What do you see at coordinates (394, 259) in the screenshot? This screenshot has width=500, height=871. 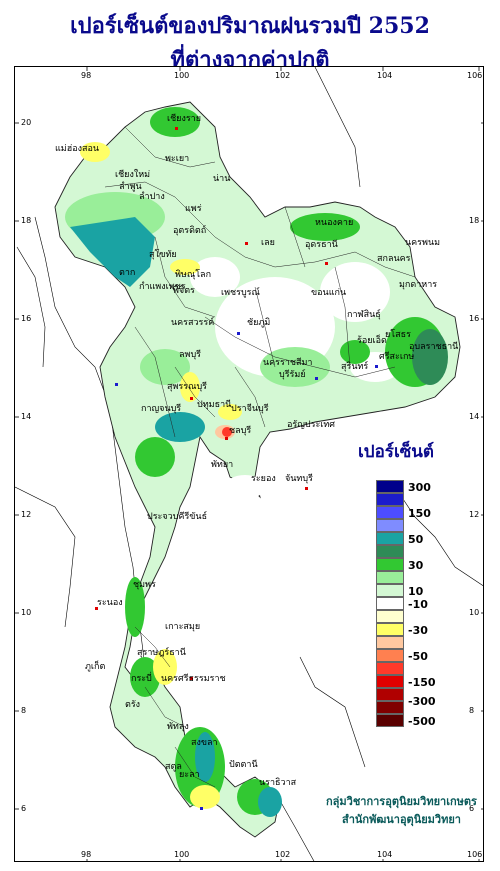 I see `place-label: สกลนคร` at bounding box center [394, 259].